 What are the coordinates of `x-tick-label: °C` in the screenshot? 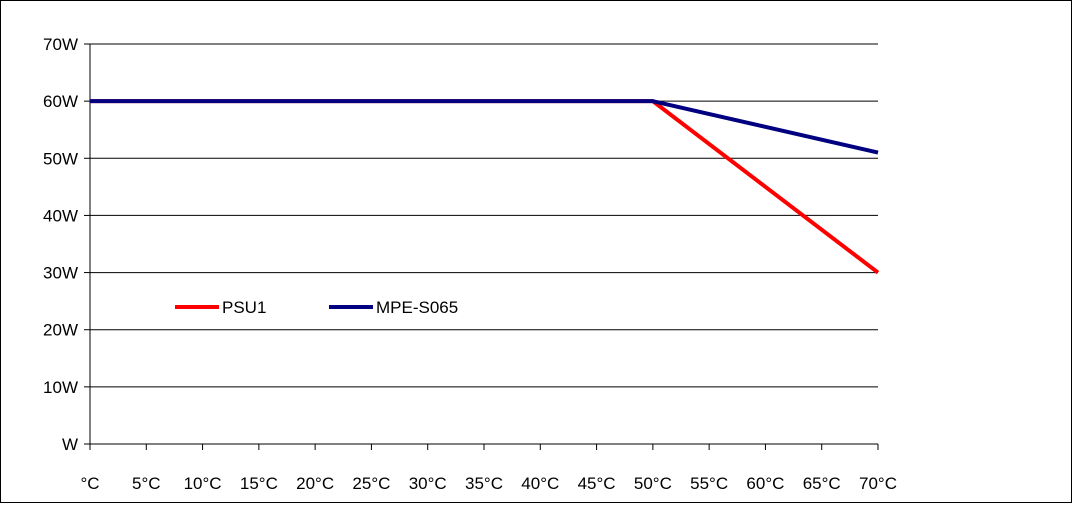 It's located at (89, 483).